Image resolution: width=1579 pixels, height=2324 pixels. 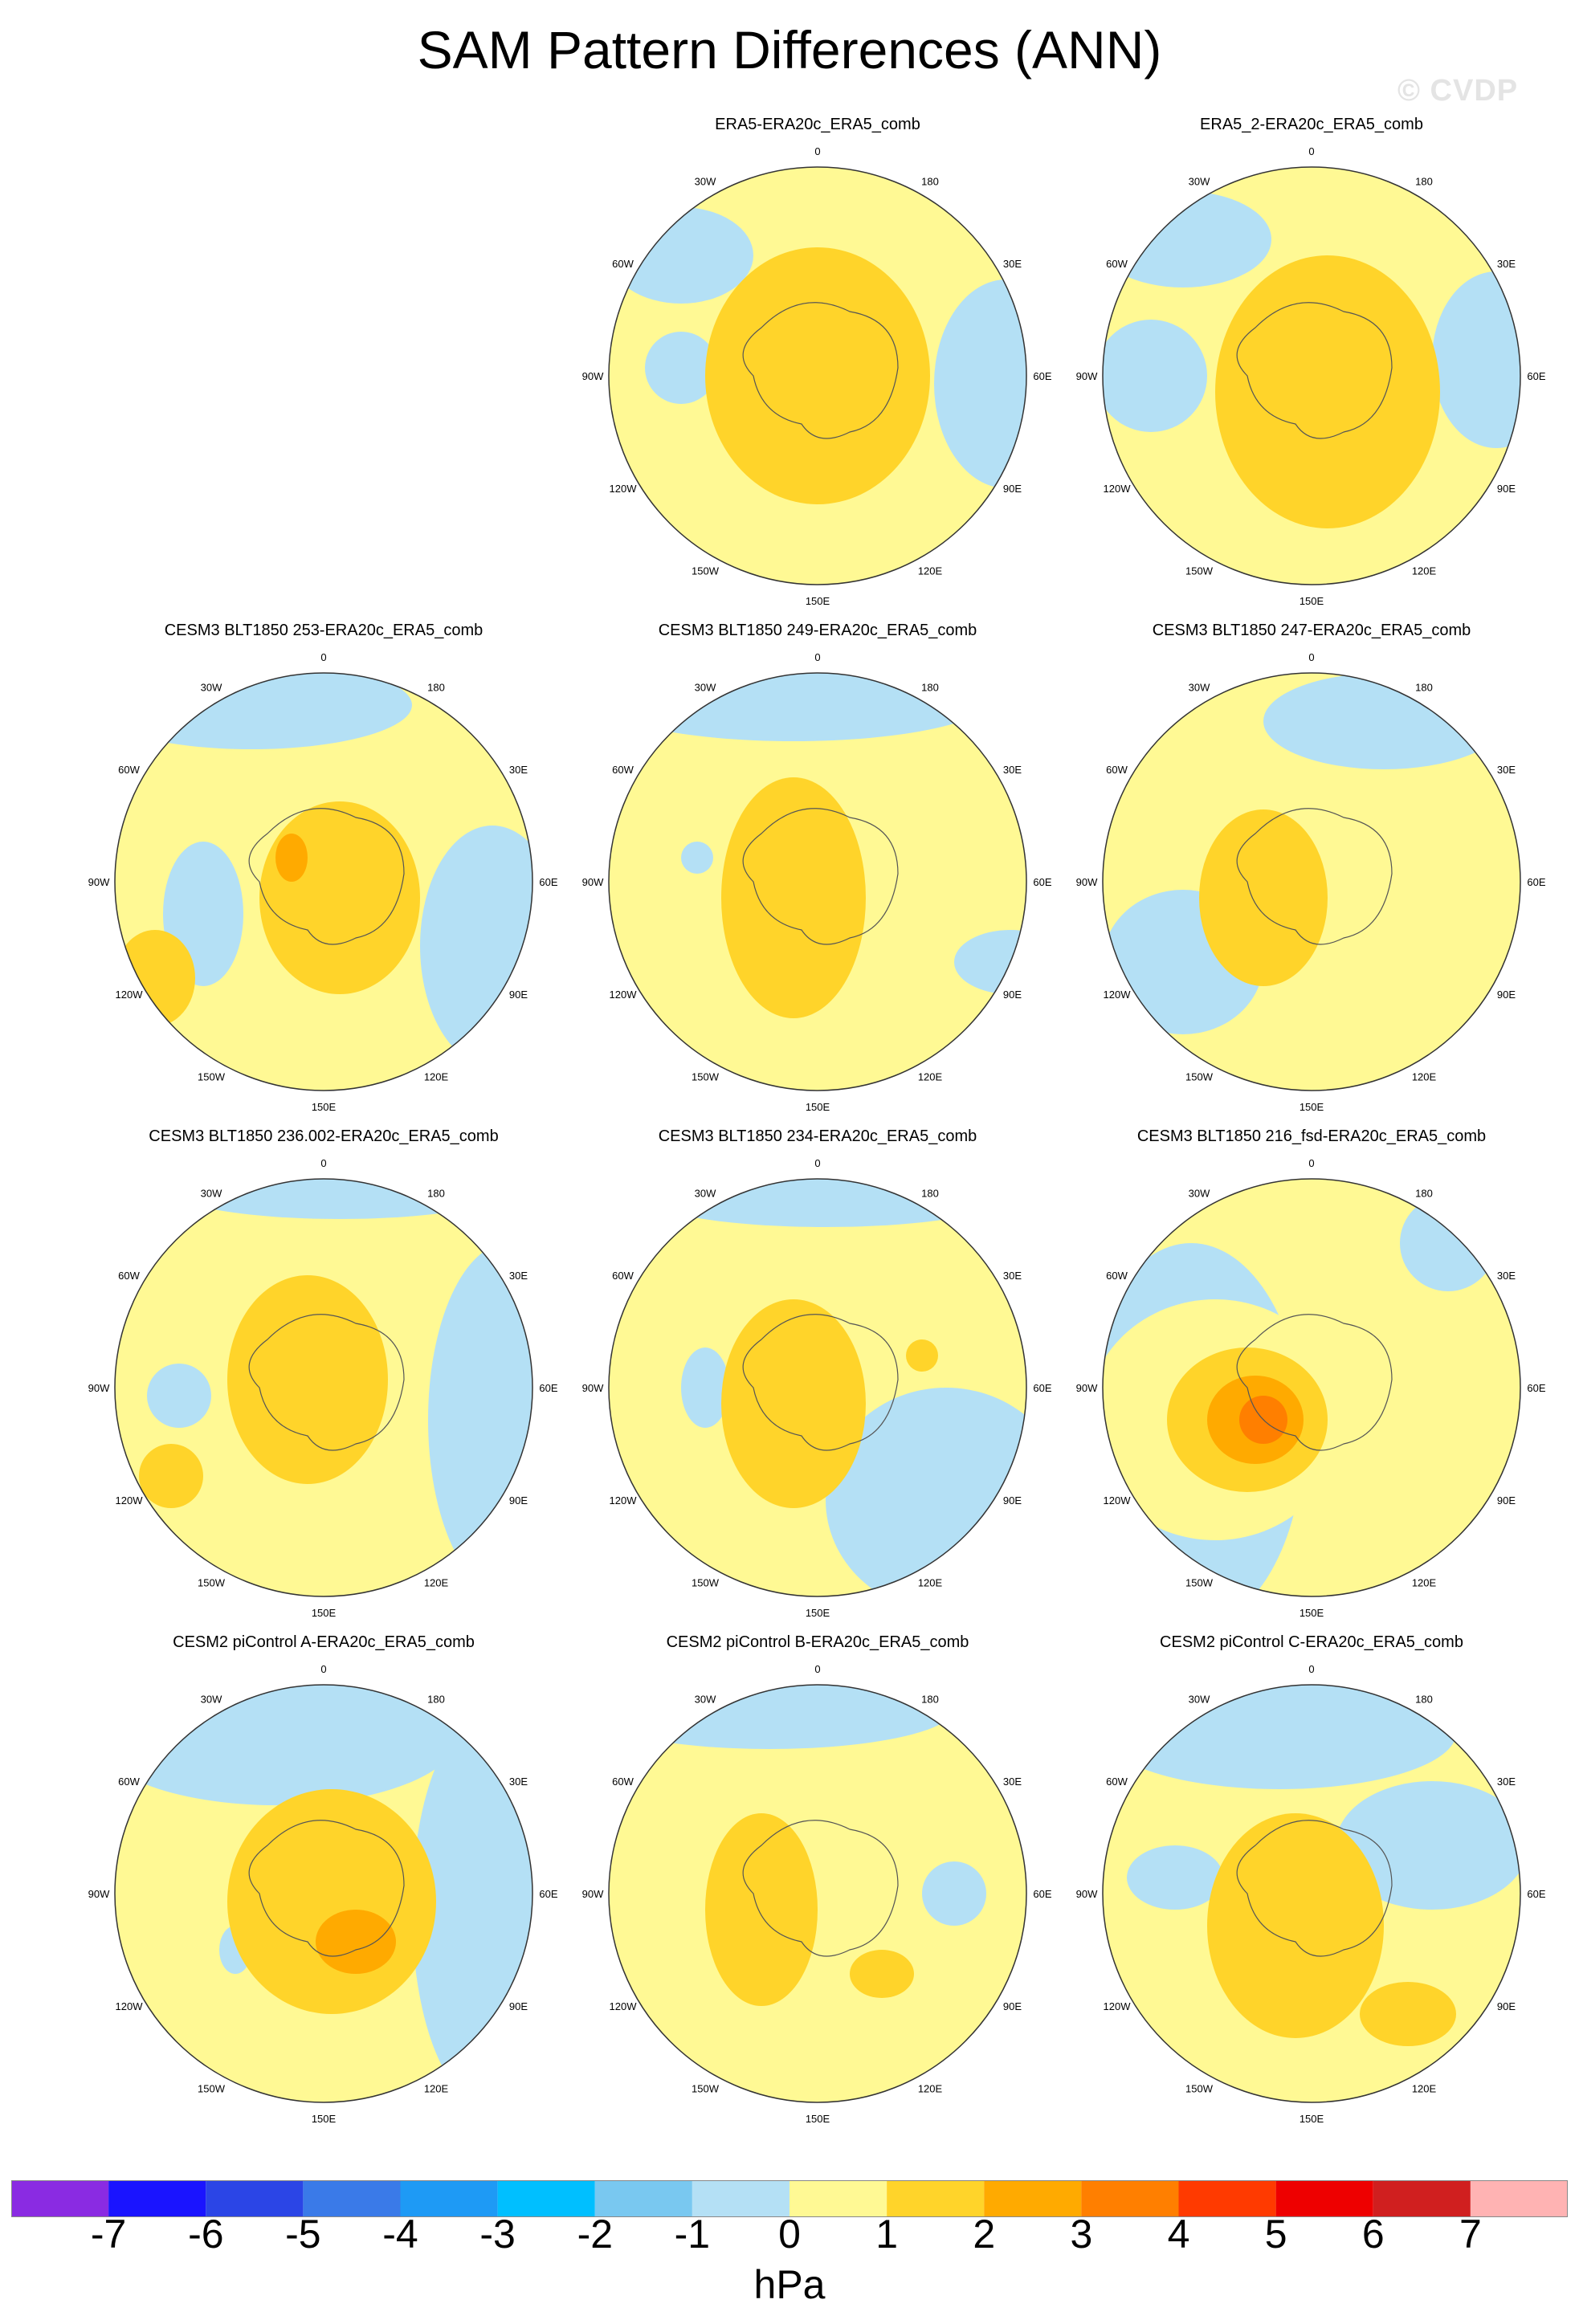 I want to click on colorbar-tick-label: -2, so click(x=595, y=2234).